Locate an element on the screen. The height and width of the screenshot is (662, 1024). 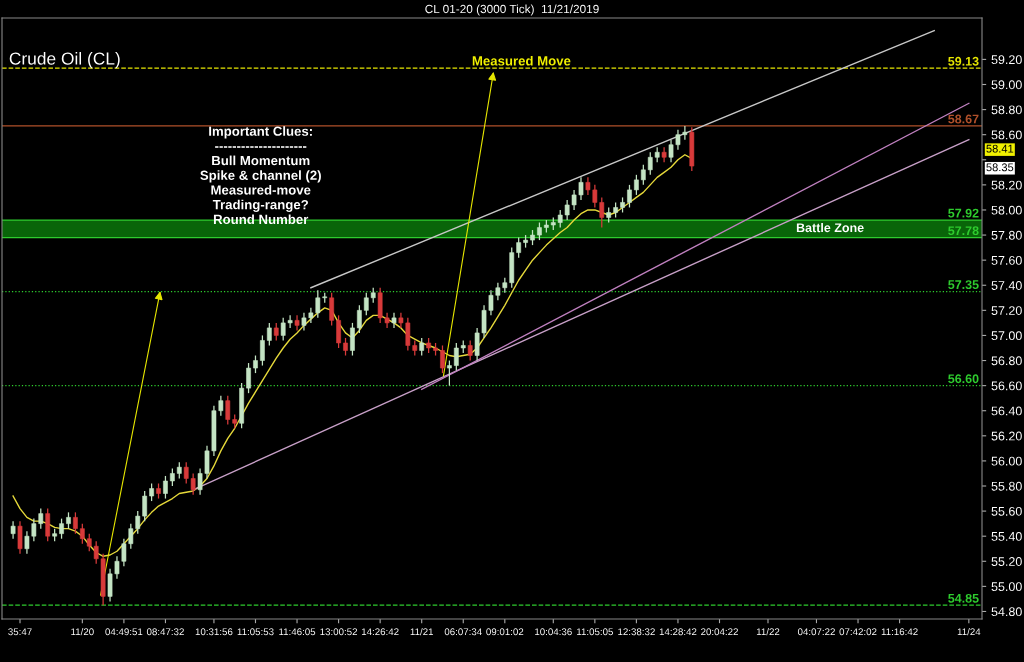
x-tick-label: 35:47 is located at coordinates (20, 632).